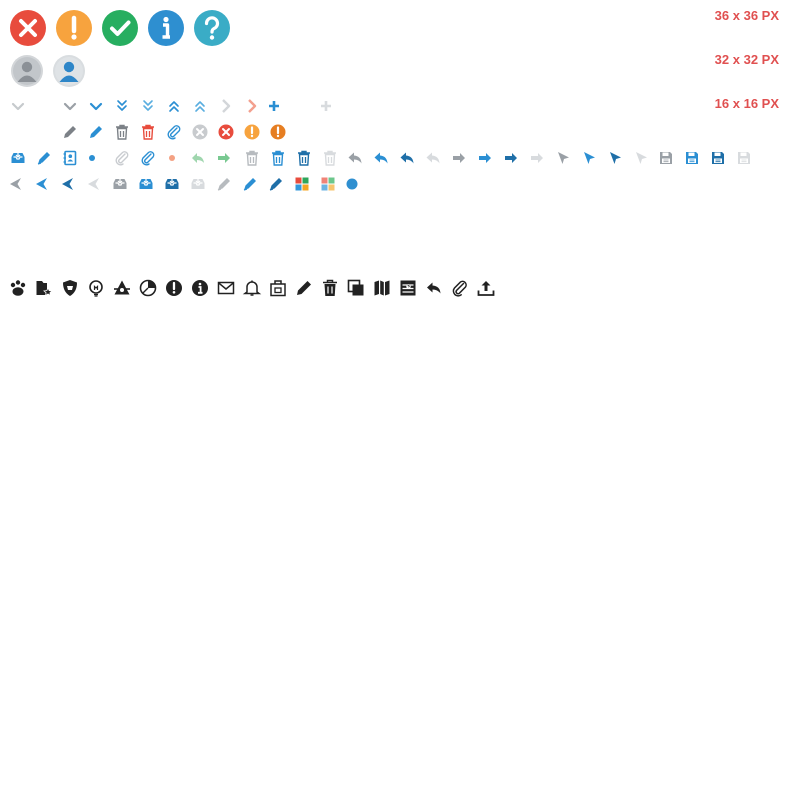 The image size is (800, 800). I want to click on clipboard-bag-icon, so click(278, 288).